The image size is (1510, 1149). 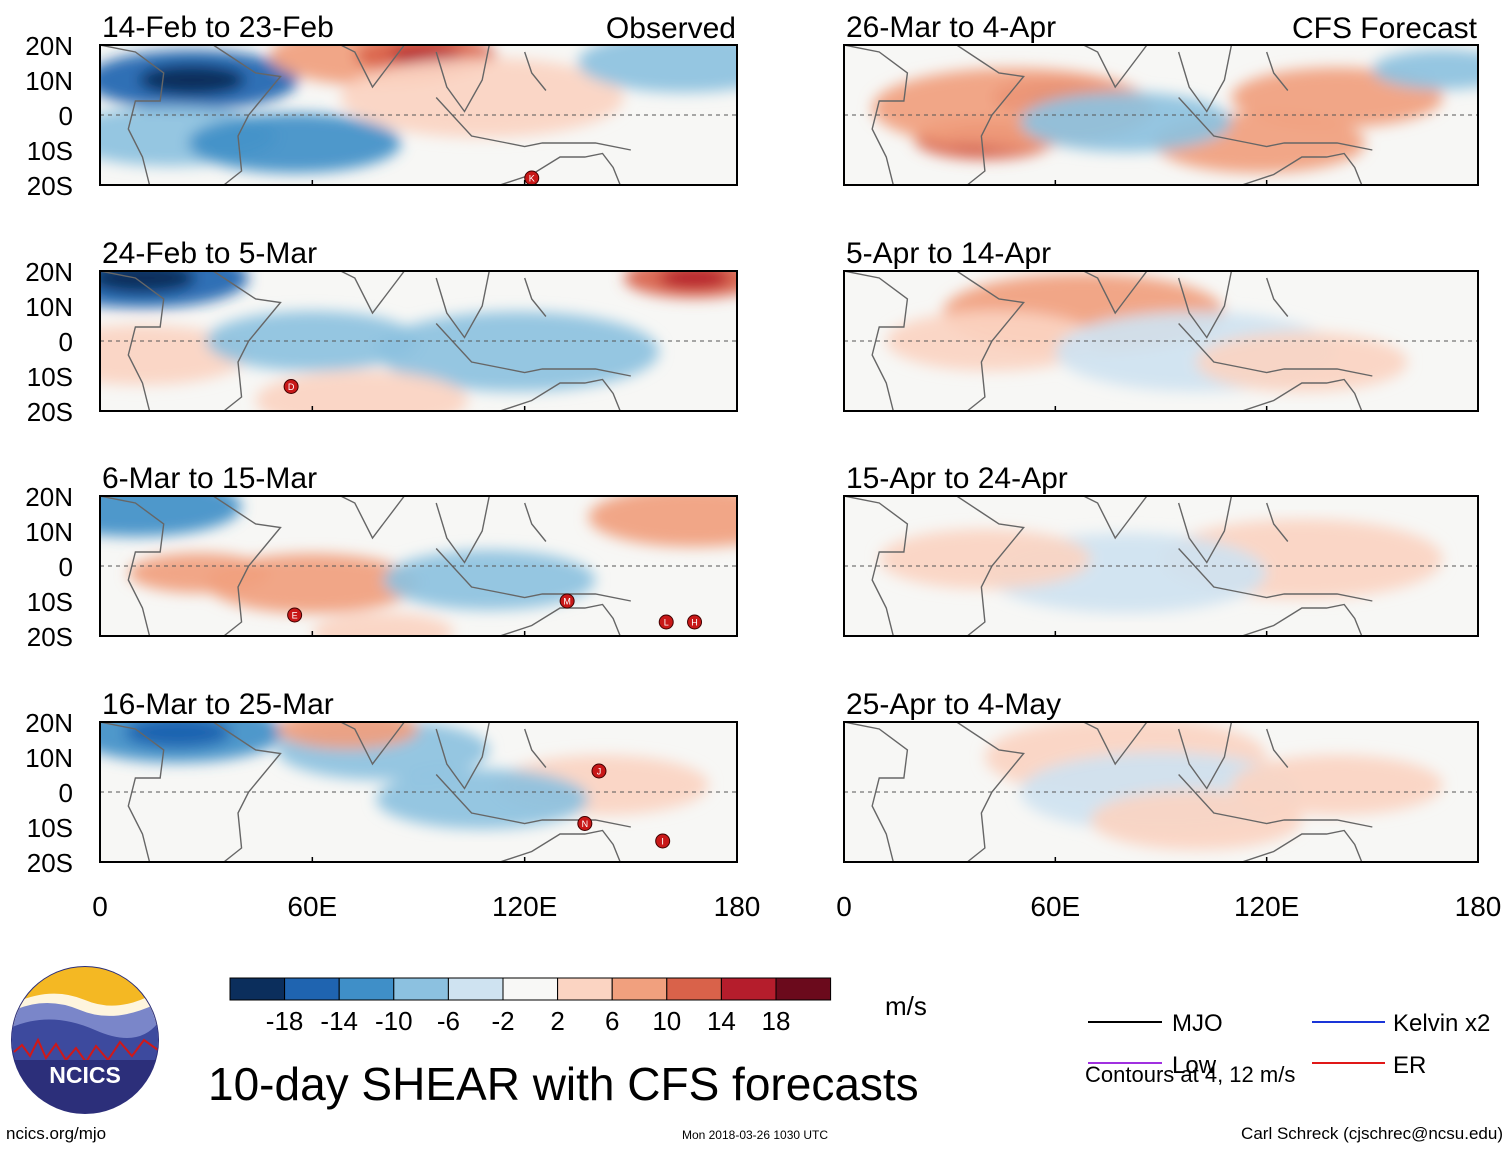 I want to click on x-tick-label: 60E, so click(x=1055, y=906).